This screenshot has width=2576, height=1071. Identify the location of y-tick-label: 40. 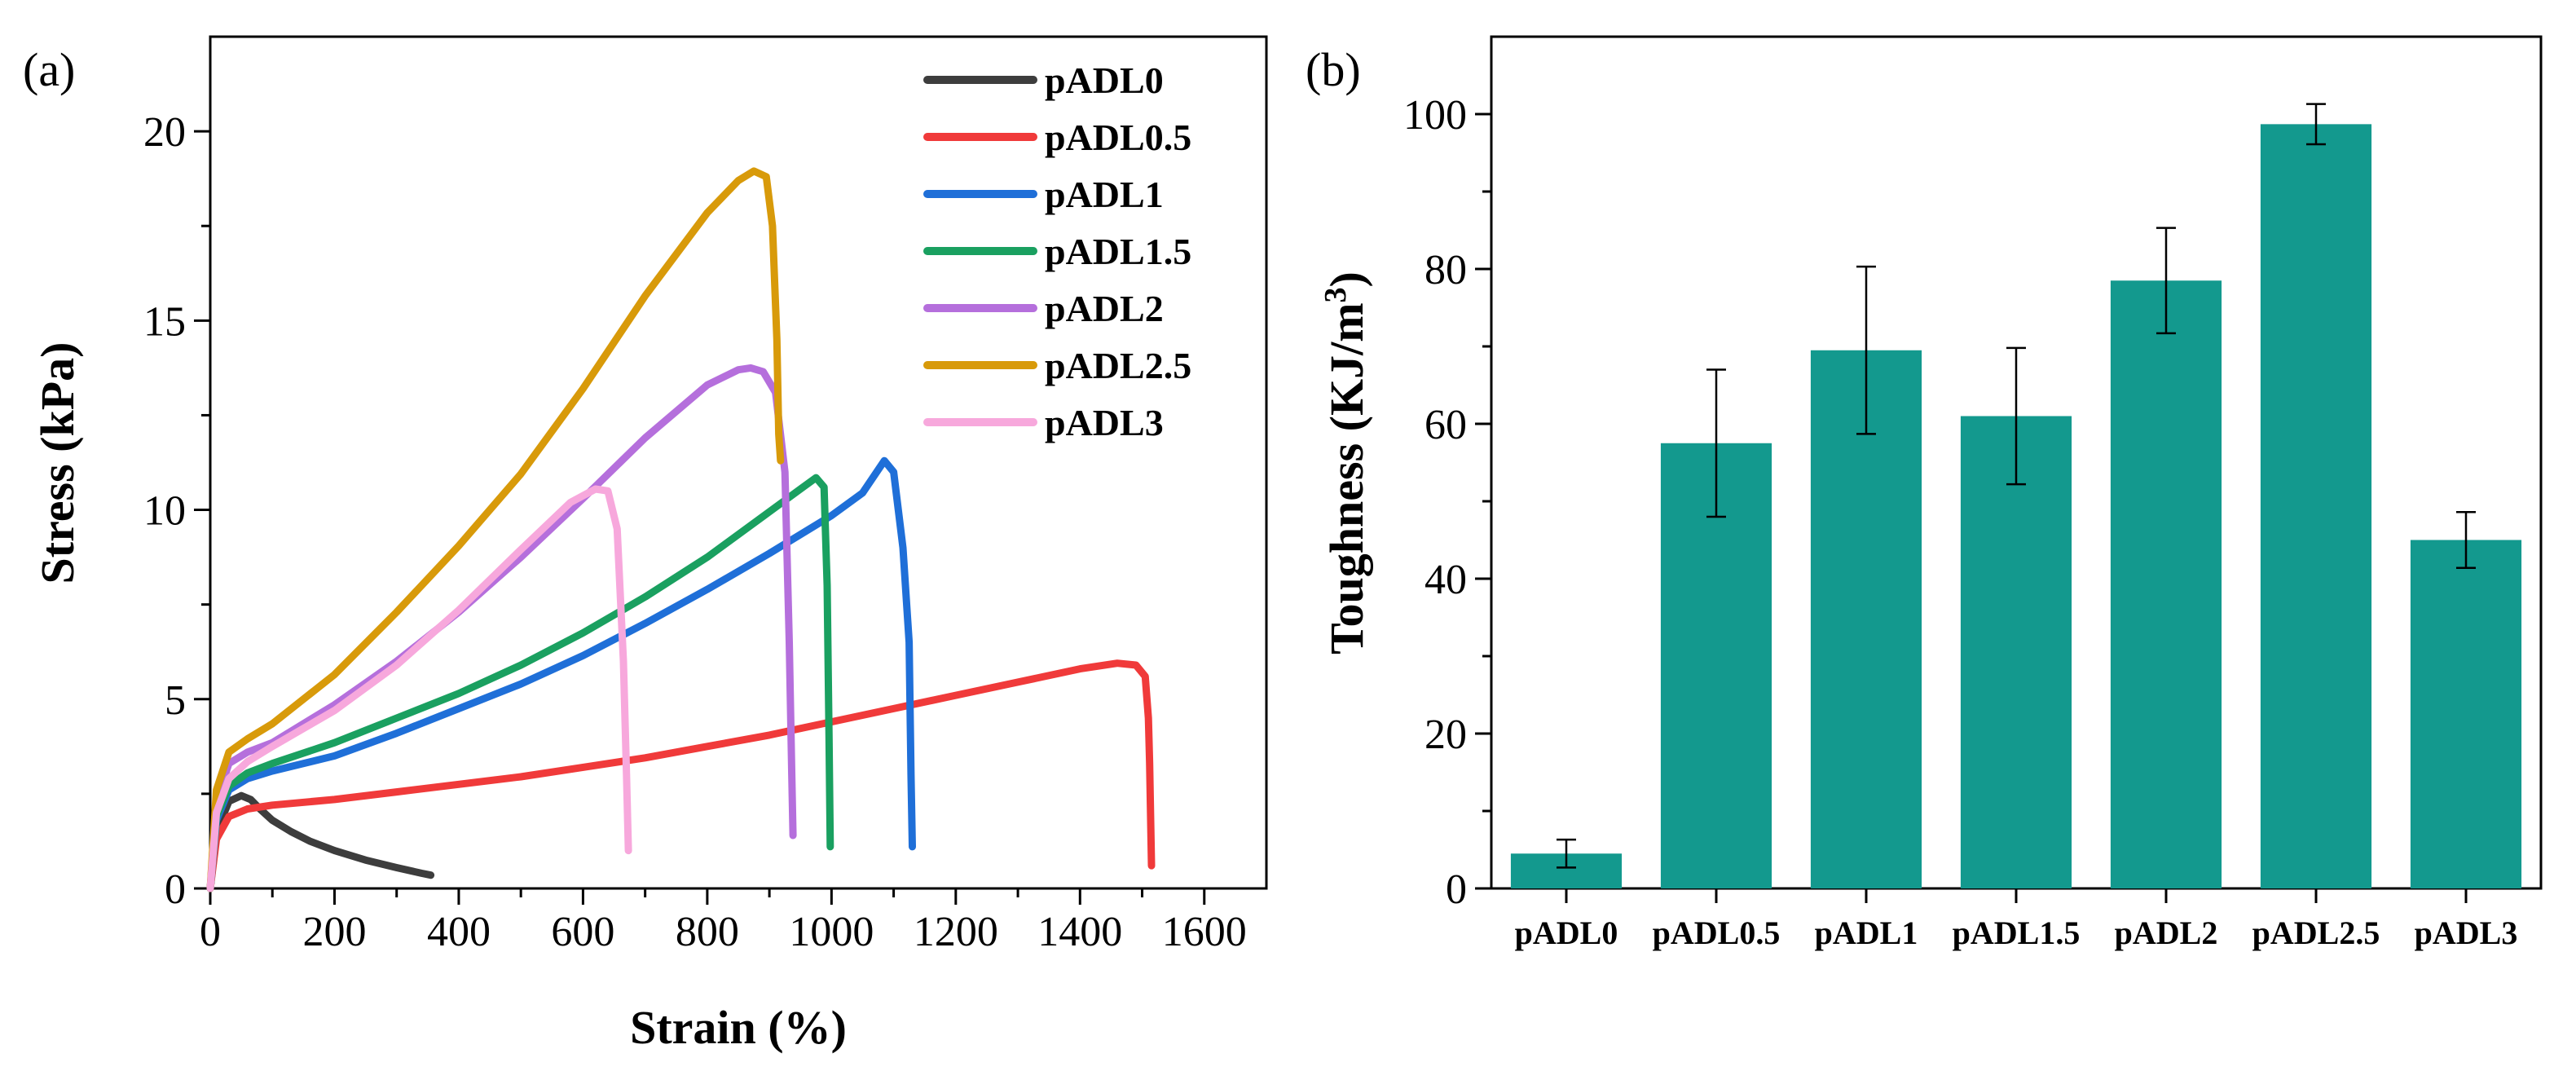
(1446, 580).